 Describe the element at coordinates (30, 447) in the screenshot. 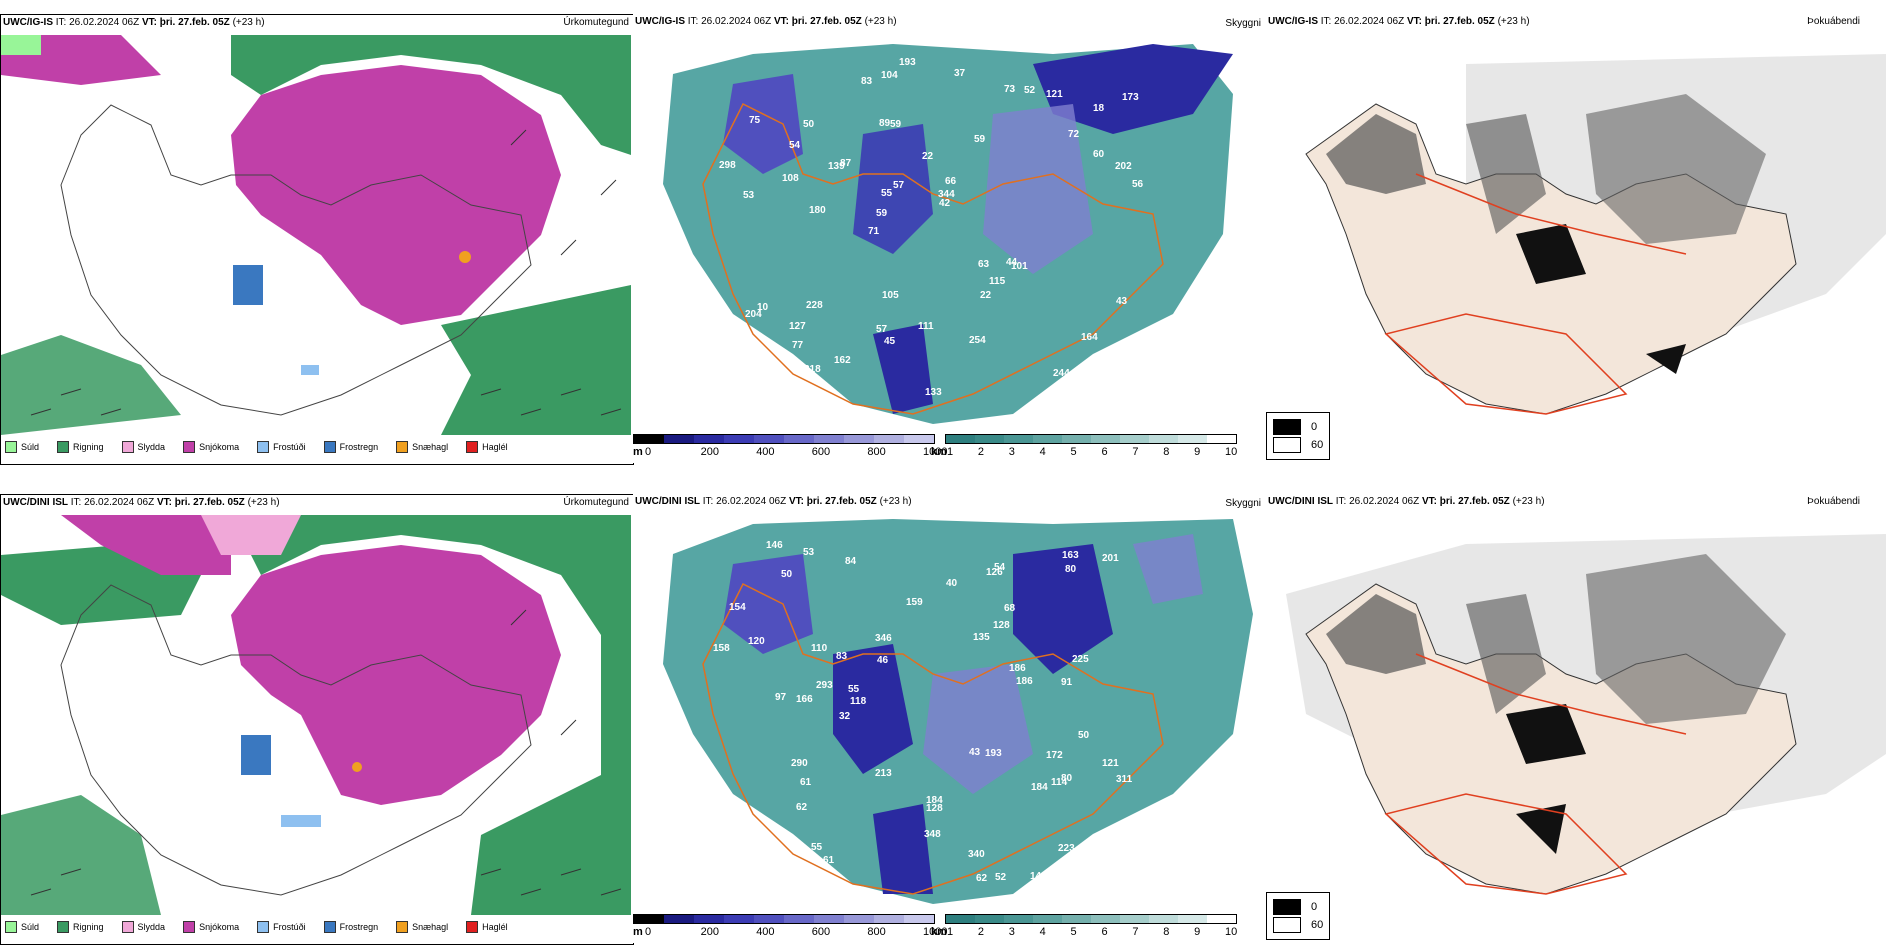

I see `legend-label: Súld` at that location.